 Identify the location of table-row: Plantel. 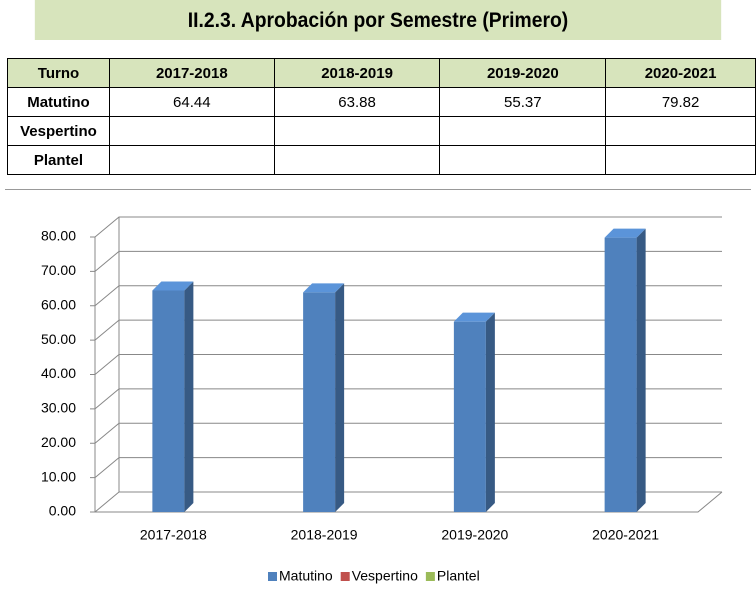
(381, 160).